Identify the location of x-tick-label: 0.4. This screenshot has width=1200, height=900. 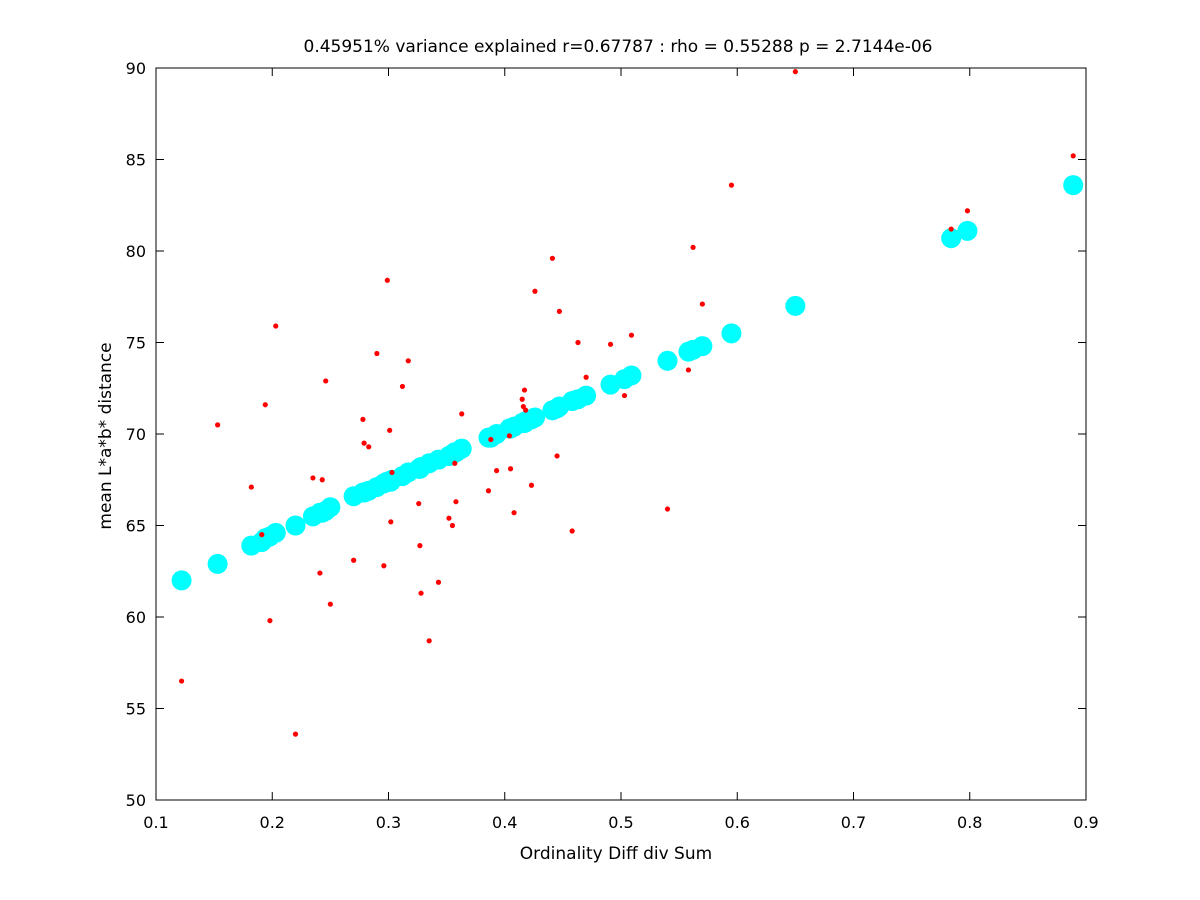
(504, 822).